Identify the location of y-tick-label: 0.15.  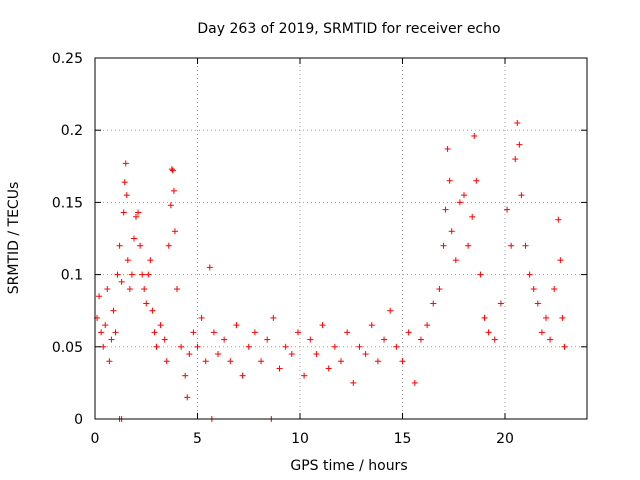
(67, 203).